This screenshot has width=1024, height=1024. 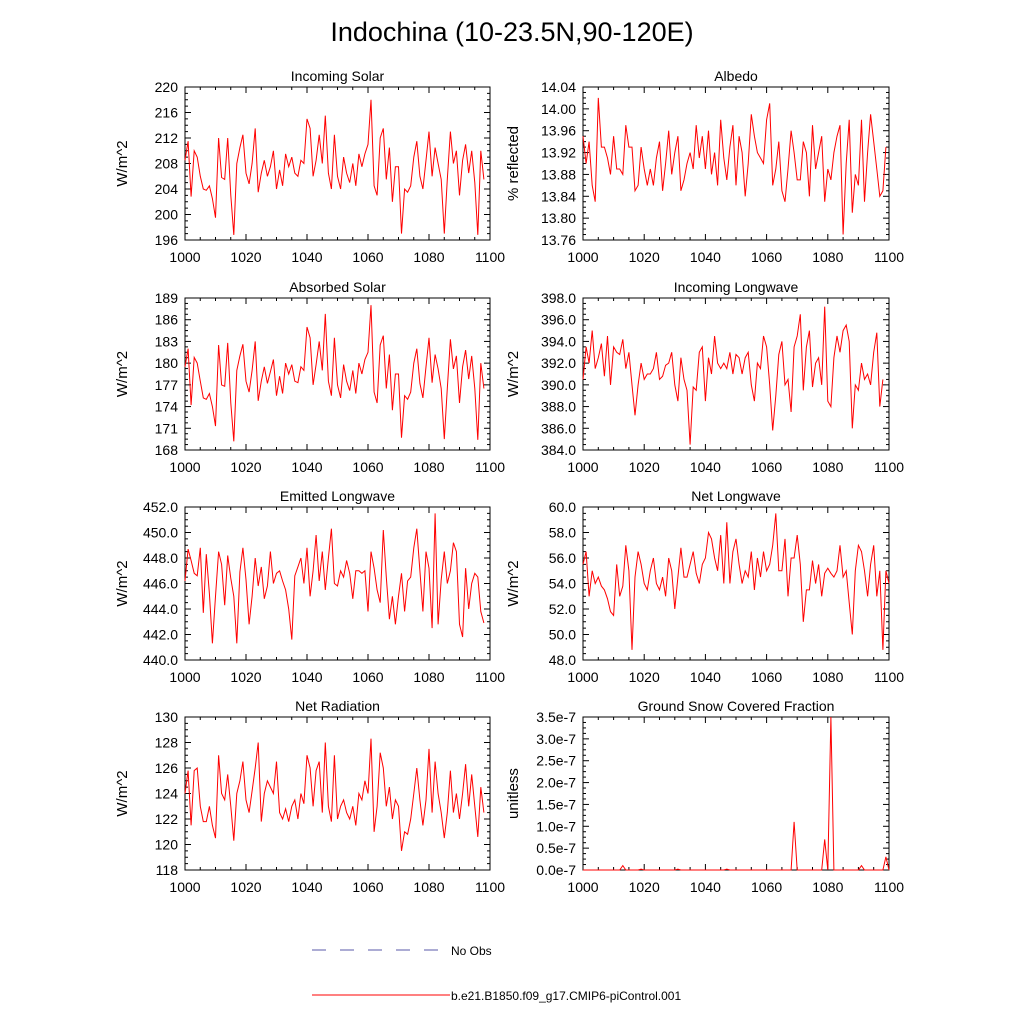 What do you see at coordinates (167, 794) in the screenshot?
I see `y-tick-label: 124` at bounding box center [167, 794].